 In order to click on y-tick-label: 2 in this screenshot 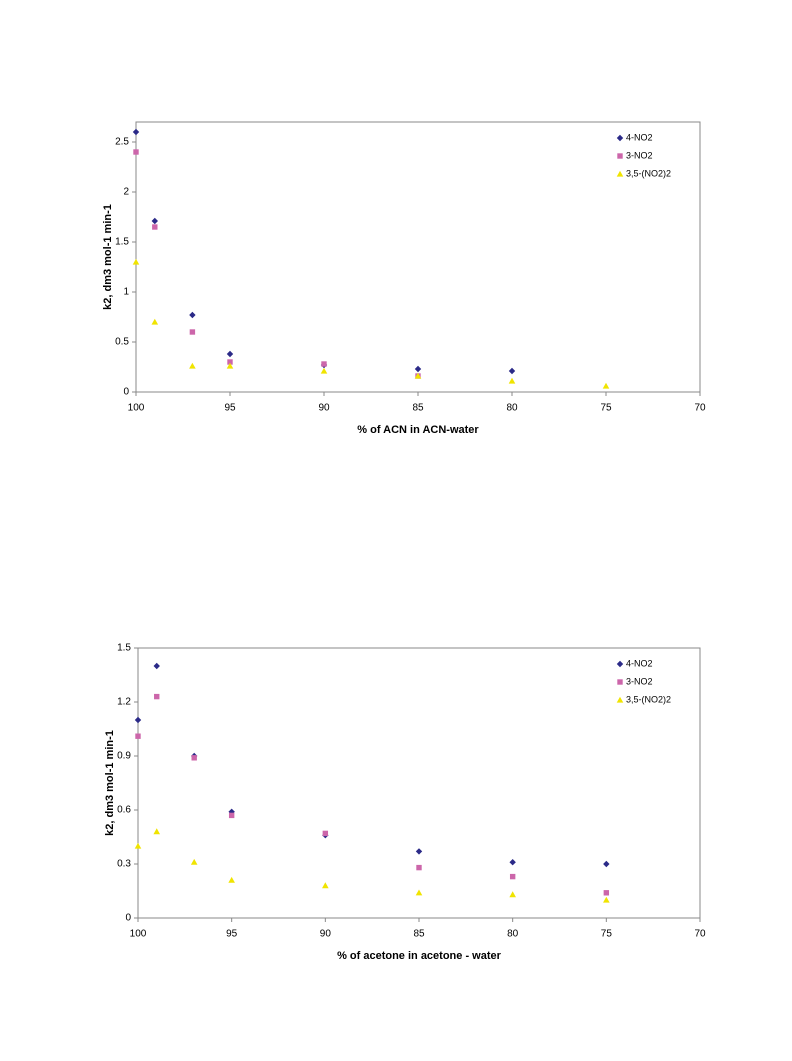, I will do `click(126, 192)`.